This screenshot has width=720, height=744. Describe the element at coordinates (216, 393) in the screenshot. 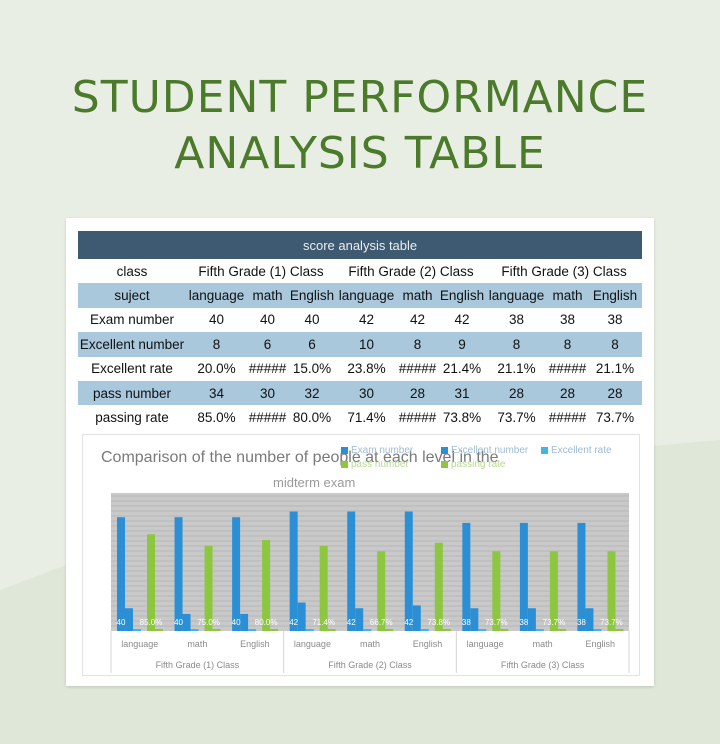

I see `table-cell: 34` at that location.